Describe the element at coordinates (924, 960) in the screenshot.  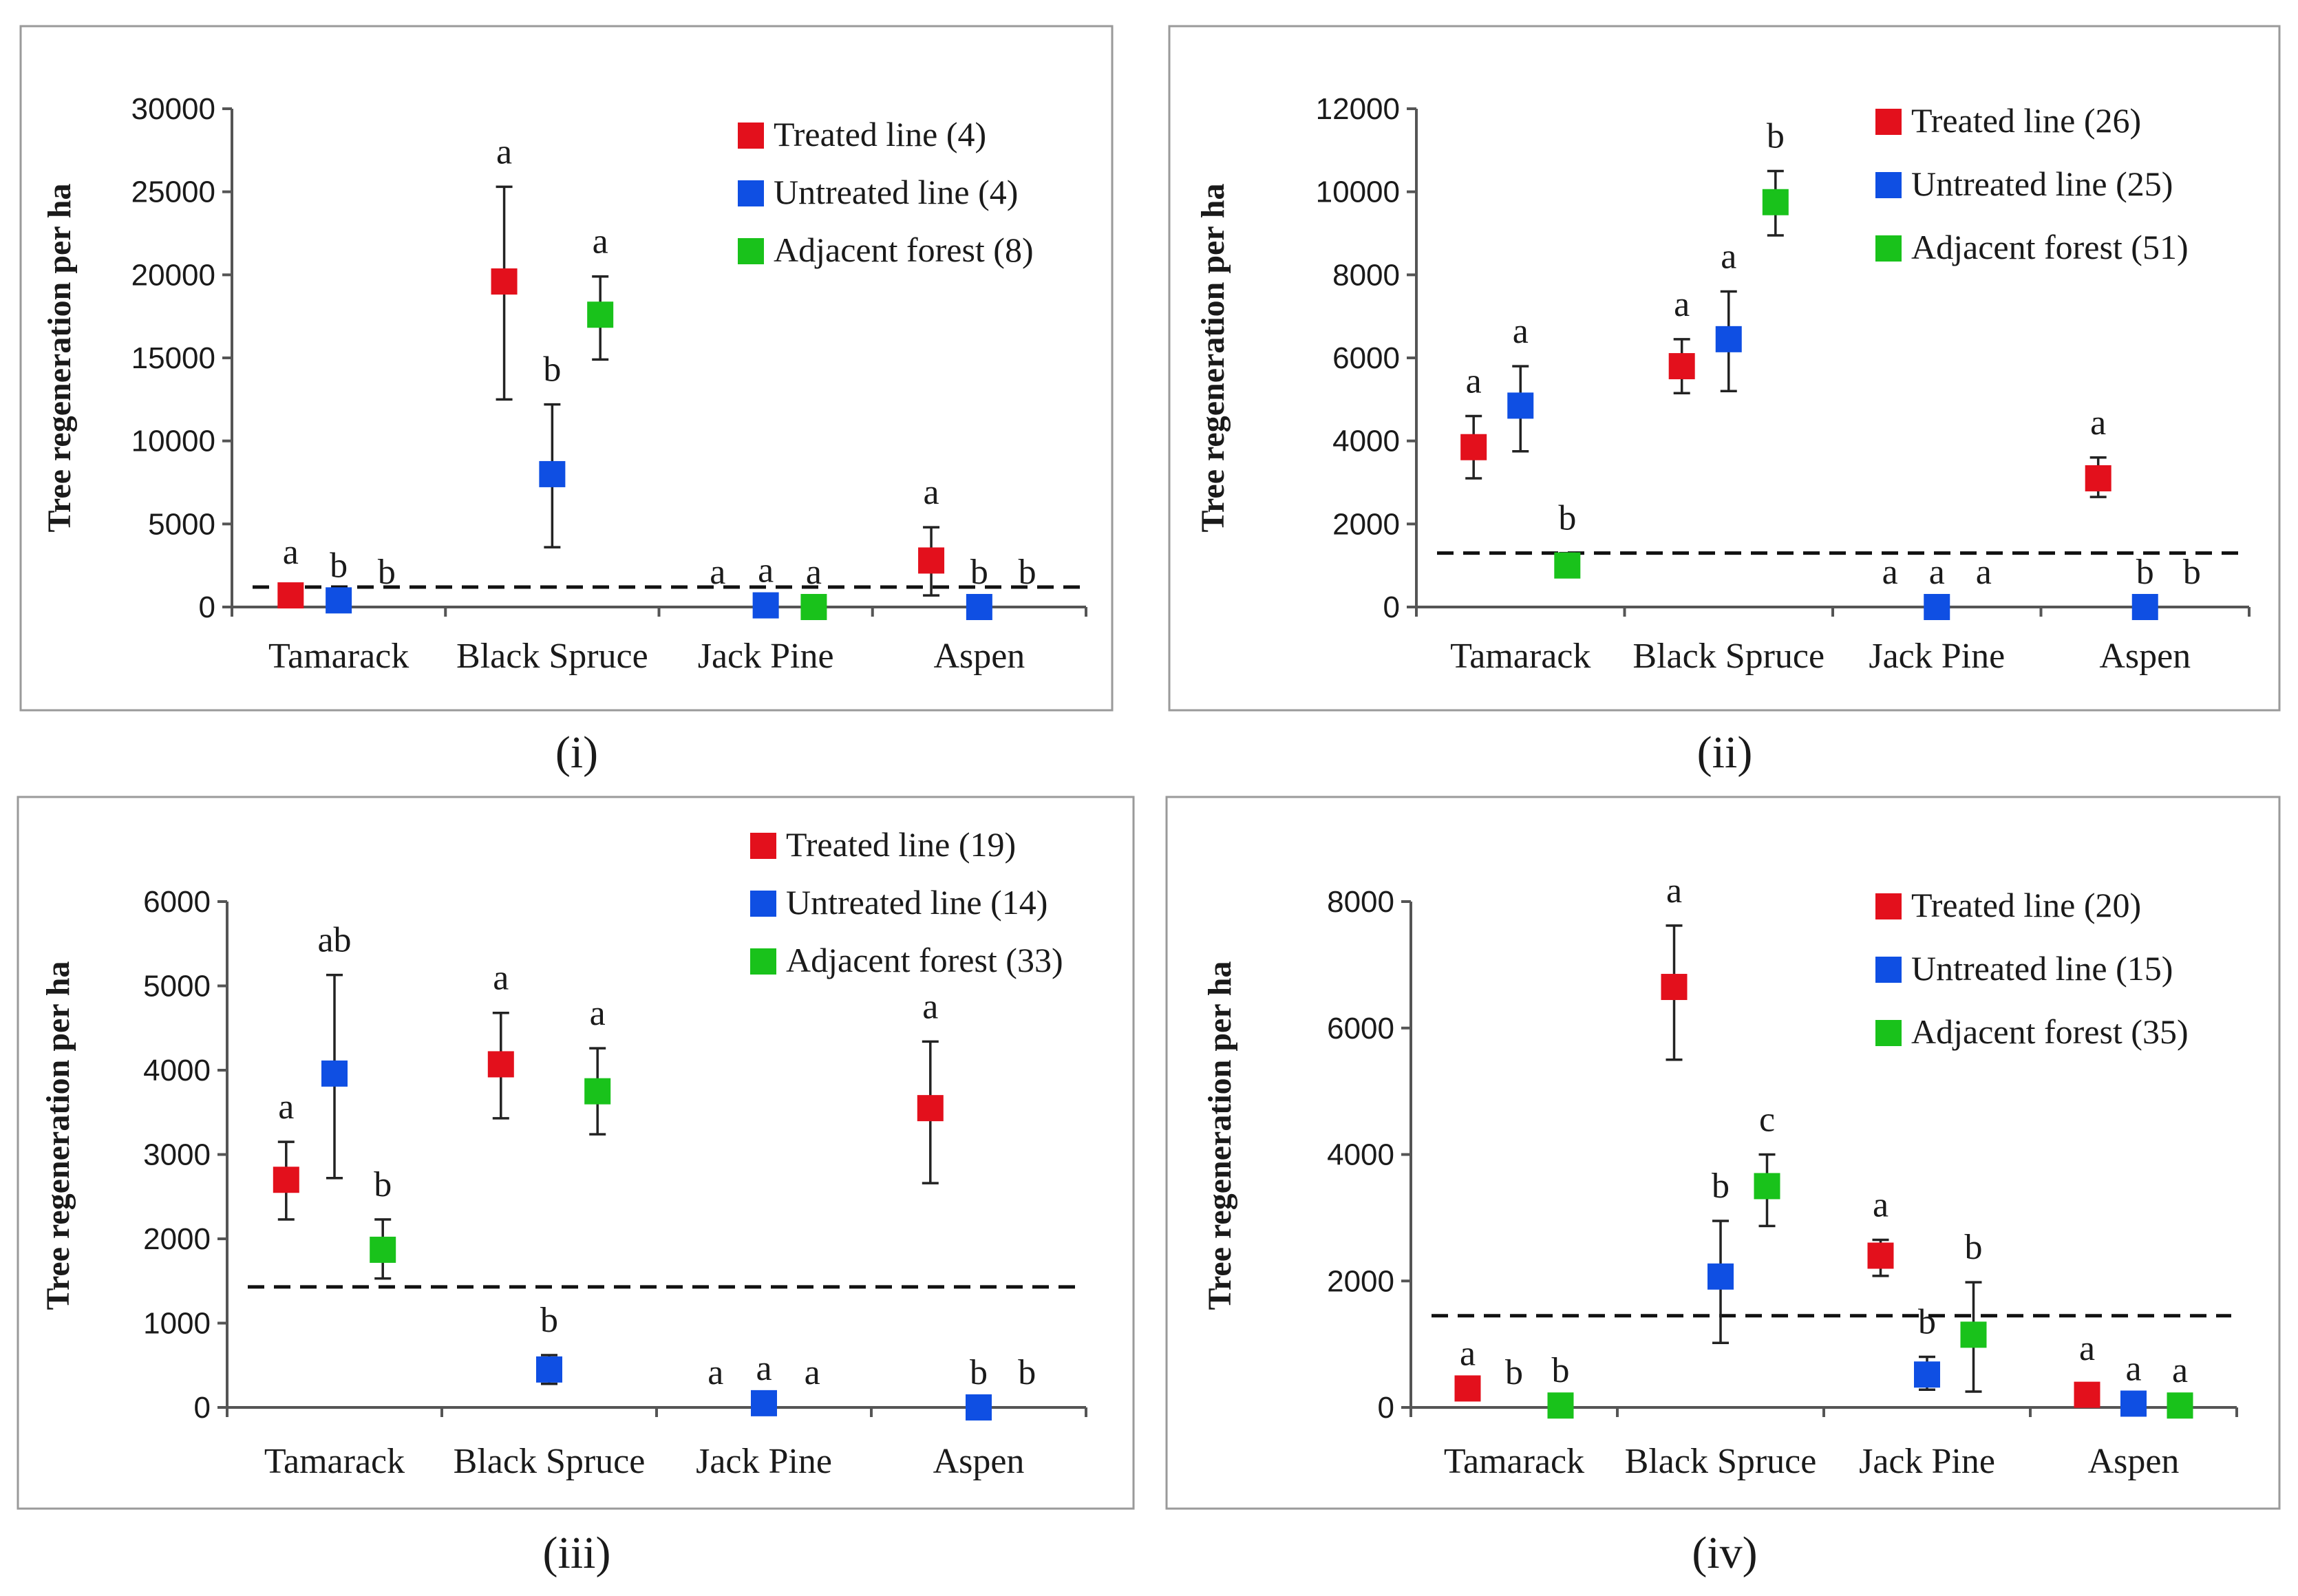
I see `legend-entry: Adjacent forest (33)` at that location.